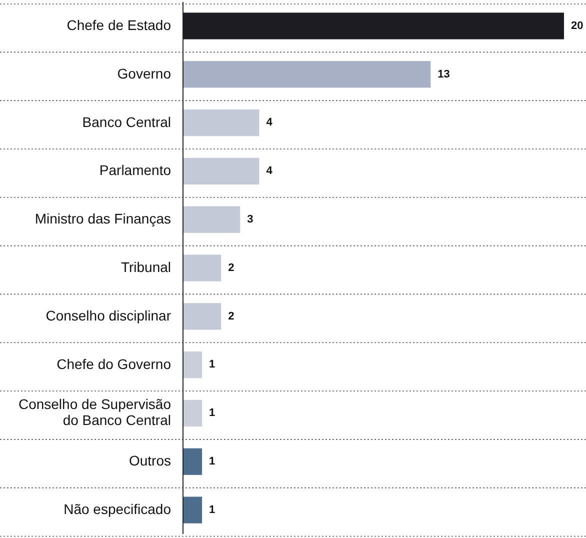  Describe the element at coordinates (577, 26) in the screenshot. I see `data-label: 20` at that location.